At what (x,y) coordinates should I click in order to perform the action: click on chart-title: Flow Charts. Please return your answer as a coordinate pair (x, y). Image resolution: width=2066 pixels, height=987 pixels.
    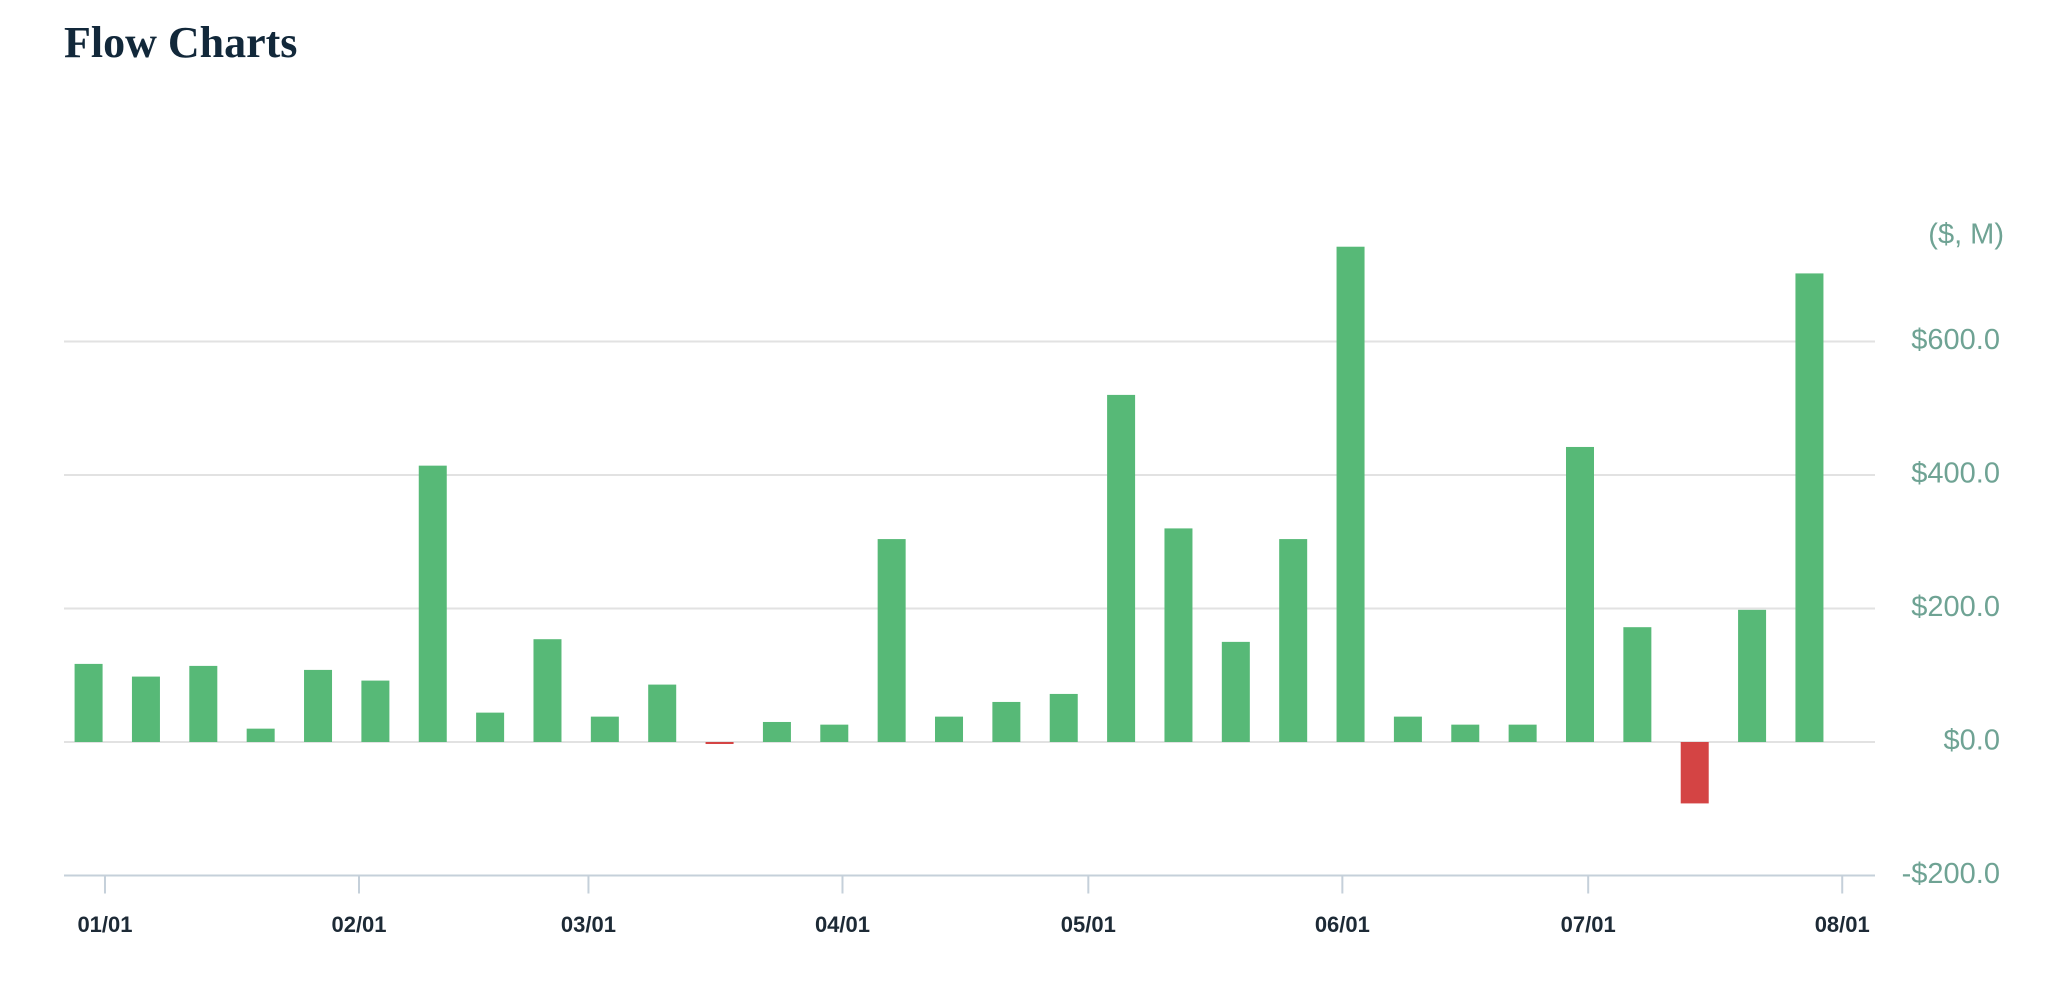
    Looking at the image, I should click on (180, 42).